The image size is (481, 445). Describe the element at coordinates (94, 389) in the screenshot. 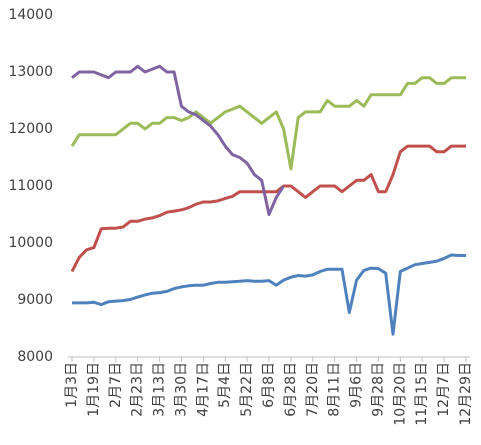

I see `x-tick-label: 1月19日` at that location.